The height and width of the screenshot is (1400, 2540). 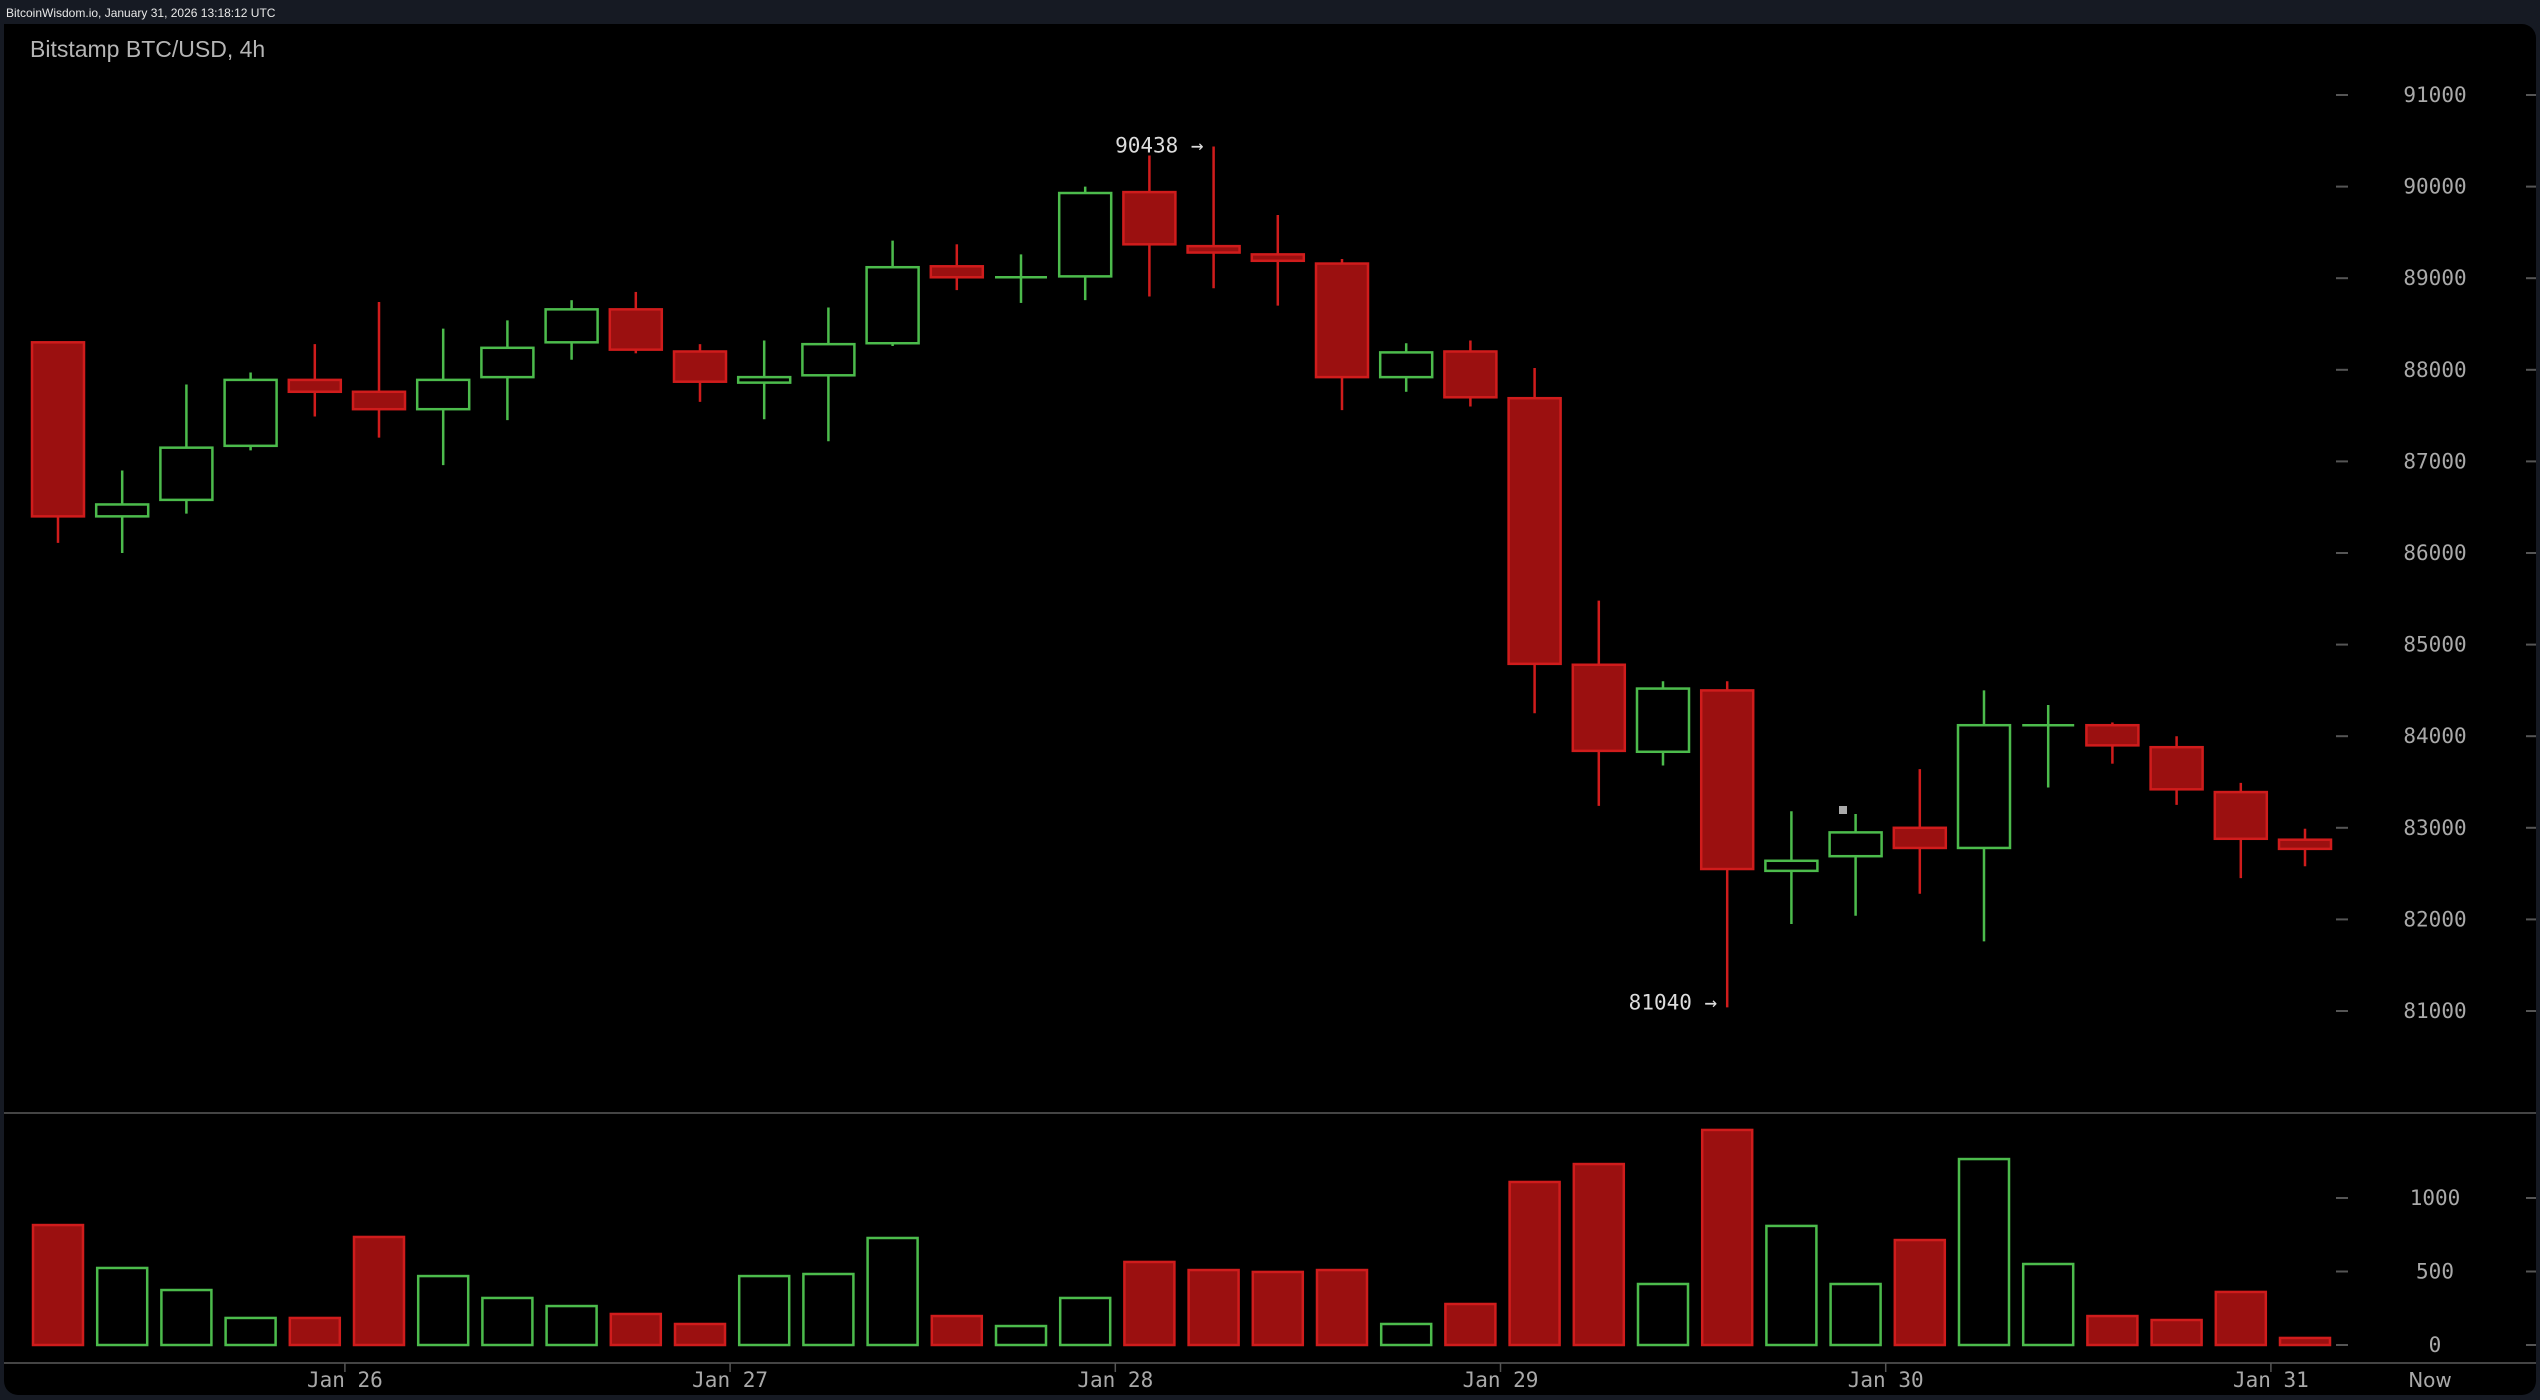 What do you see at coordinates (2435, 1345) in the screenshot?
I see `volume-tick-label: 0` at bounding box center [2435, 1345].